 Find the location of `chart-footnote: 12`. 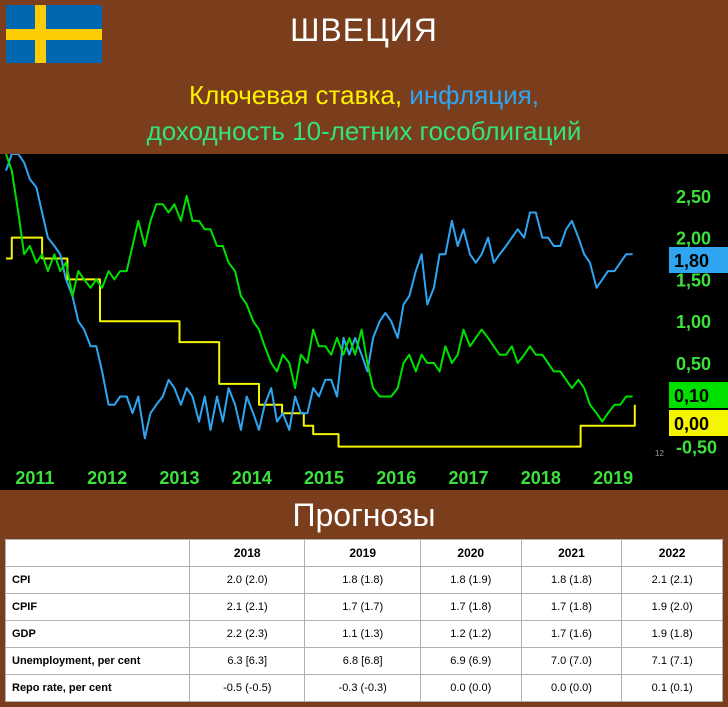

chart-footnote: 12 is located at coordinates (659, 453).